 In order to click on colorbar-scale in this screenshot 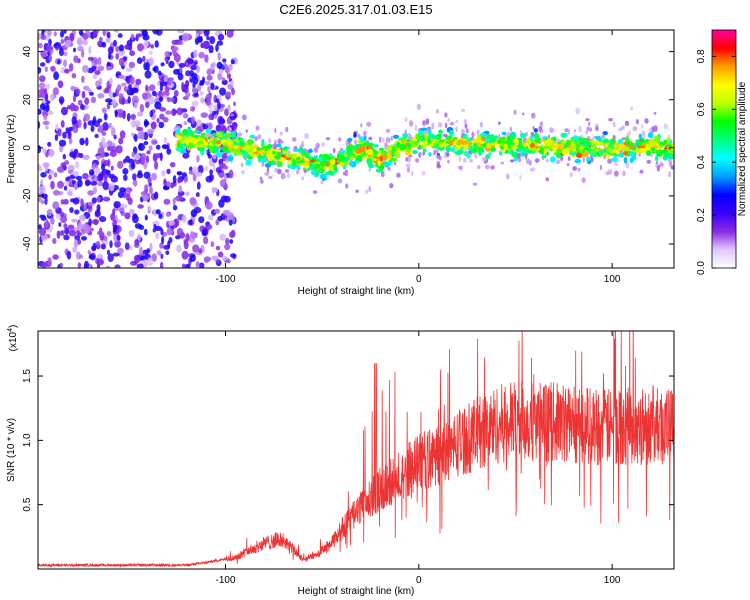, I will do `click(724, 149)`.